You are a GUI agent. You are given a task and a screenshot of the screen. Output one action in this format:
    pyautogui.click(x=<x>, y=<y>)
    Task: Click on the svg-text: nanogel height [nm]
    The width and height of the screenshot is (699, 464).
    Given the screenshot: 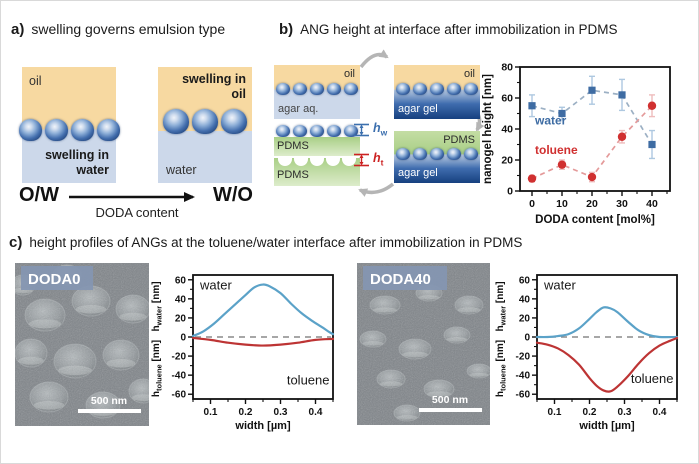 What is the action you would take?
    pyautogui.click(x=488, y=129)
    